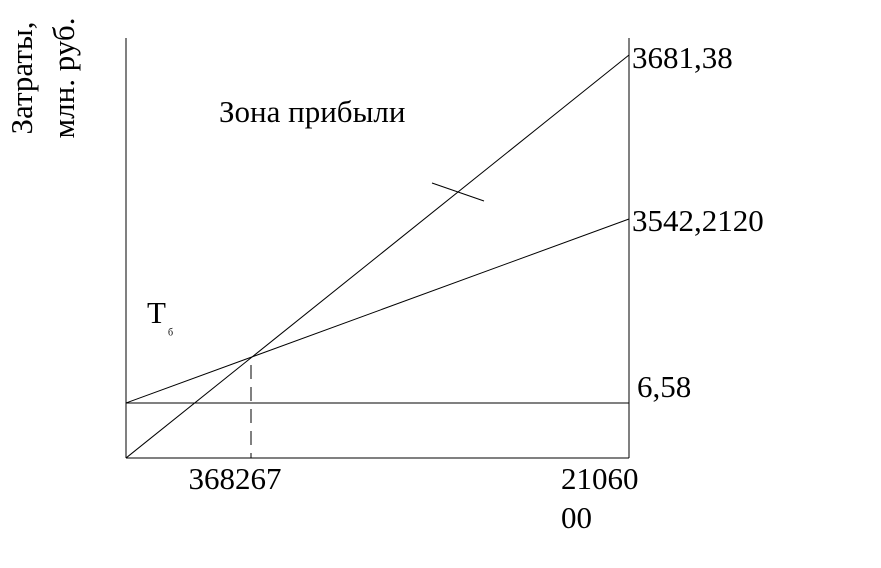  Describe the element at coordinates (576, 517) in the screenshot. I see `max-volume-label-line2: 00` at that location.